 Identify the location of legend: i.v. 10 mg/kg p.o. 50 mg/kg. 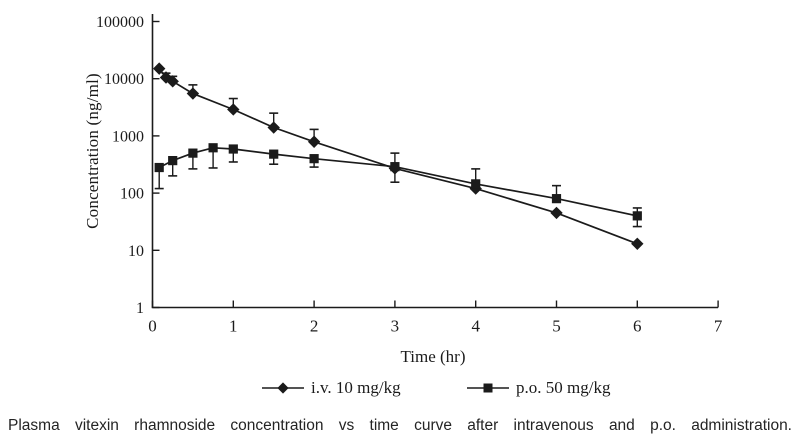
(400, 388).